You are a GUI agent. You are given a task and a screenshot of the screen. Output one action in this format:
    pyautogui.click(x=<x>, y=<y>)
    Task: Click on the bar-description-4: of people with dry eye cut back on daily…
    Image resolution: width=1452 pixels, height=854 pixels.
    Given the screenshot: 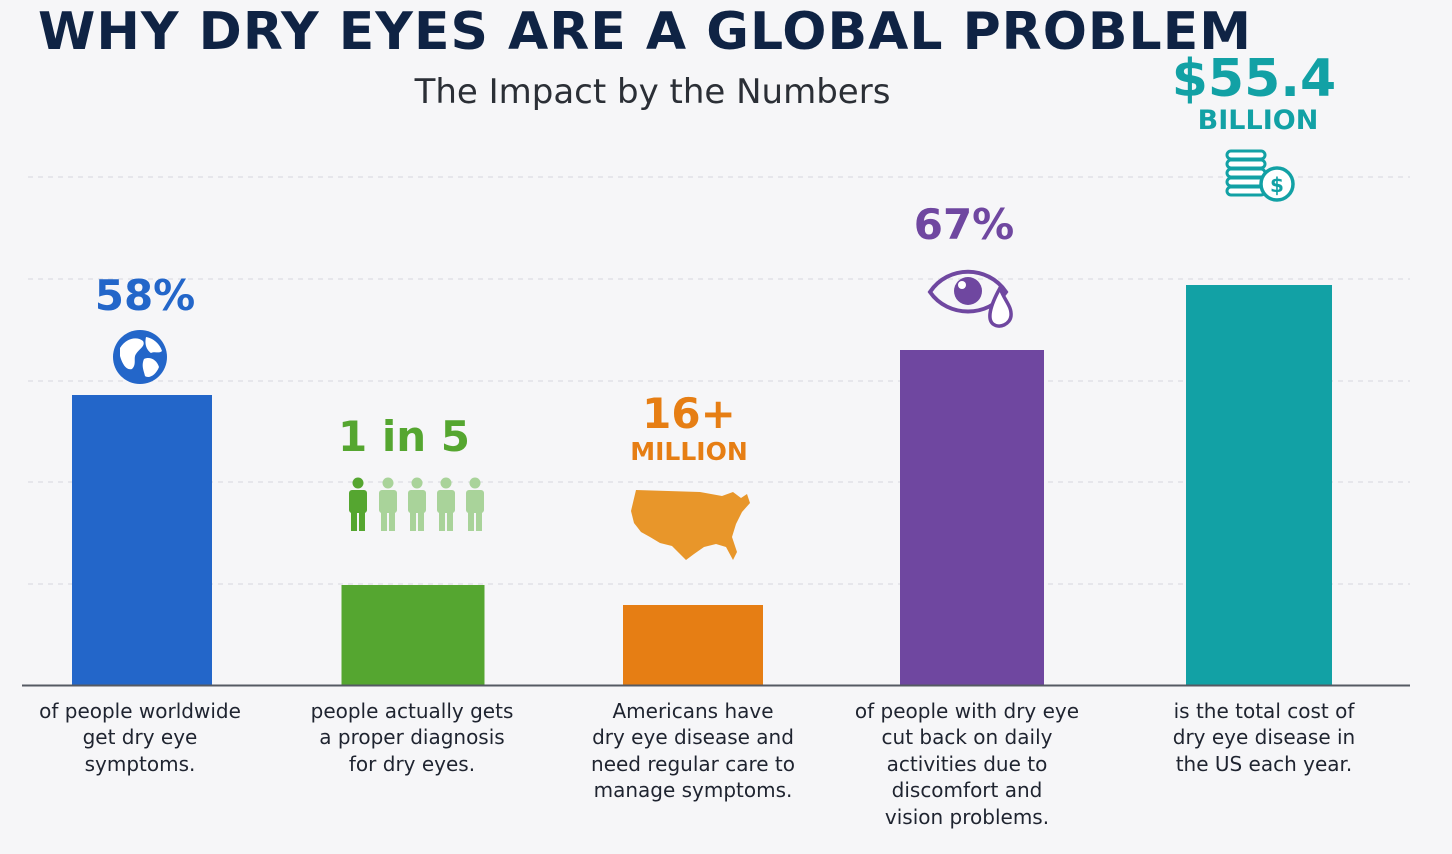 What is the action you would take?
    pyautogui.click(x=967, y=764)
    